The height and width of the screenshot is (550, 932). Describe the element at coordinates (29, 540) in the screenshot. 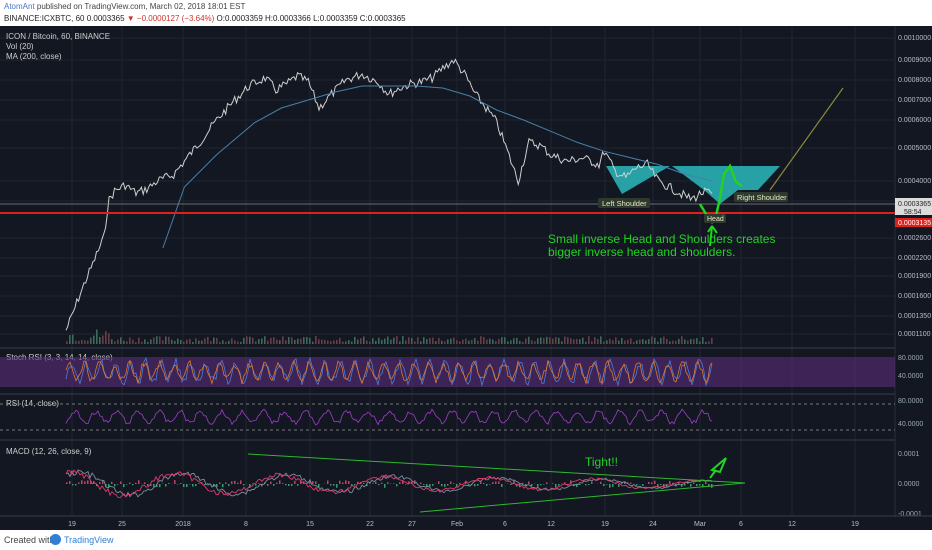

I see `created-with-label: Created with` at that location.